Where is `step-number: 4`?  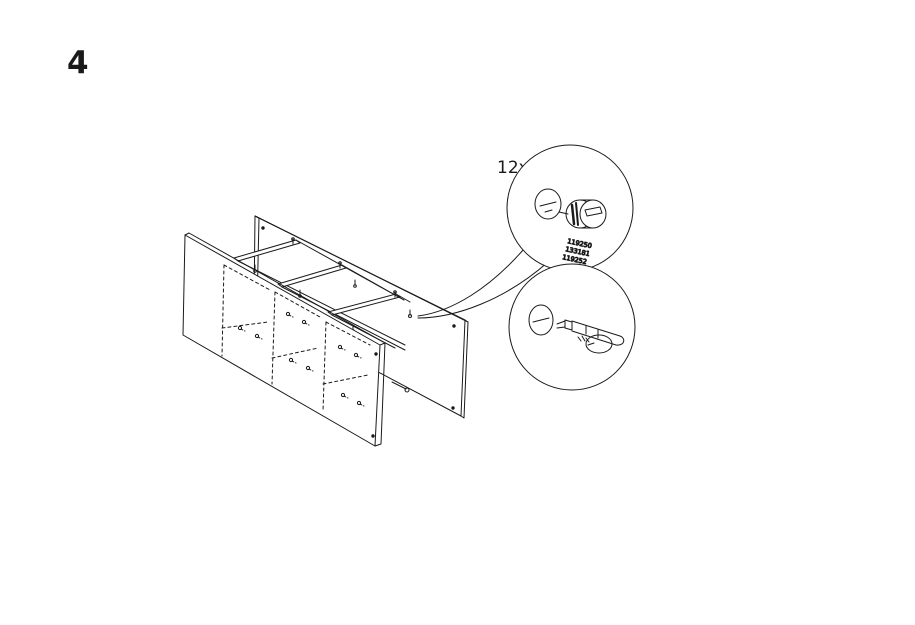
step-number: 4 is located at coordinates (78, 63).